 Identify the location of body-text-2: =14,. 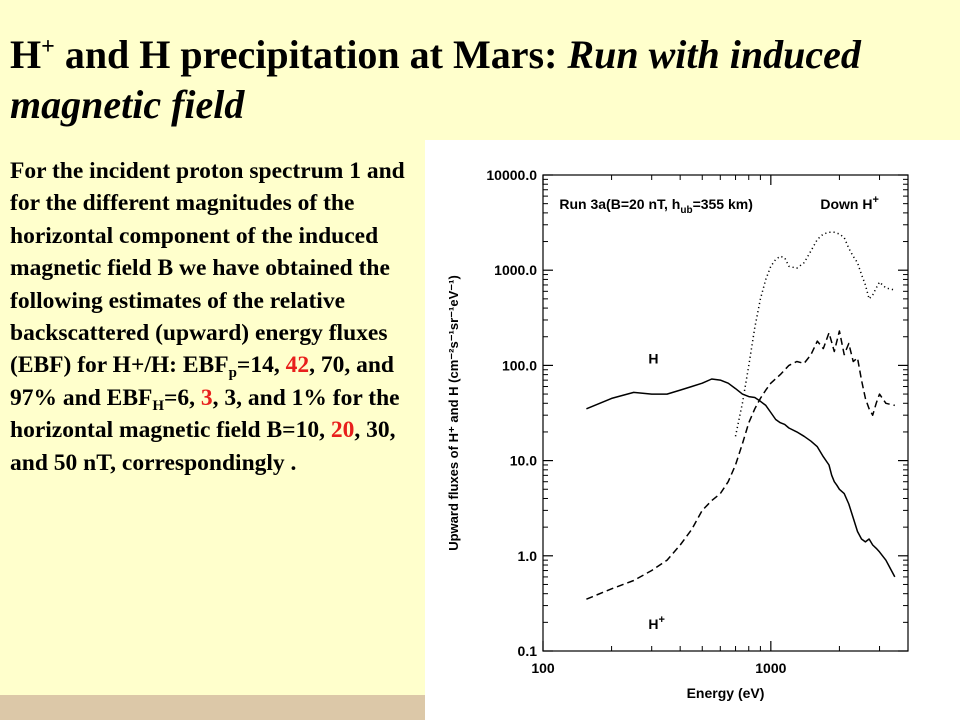
(261, 365).